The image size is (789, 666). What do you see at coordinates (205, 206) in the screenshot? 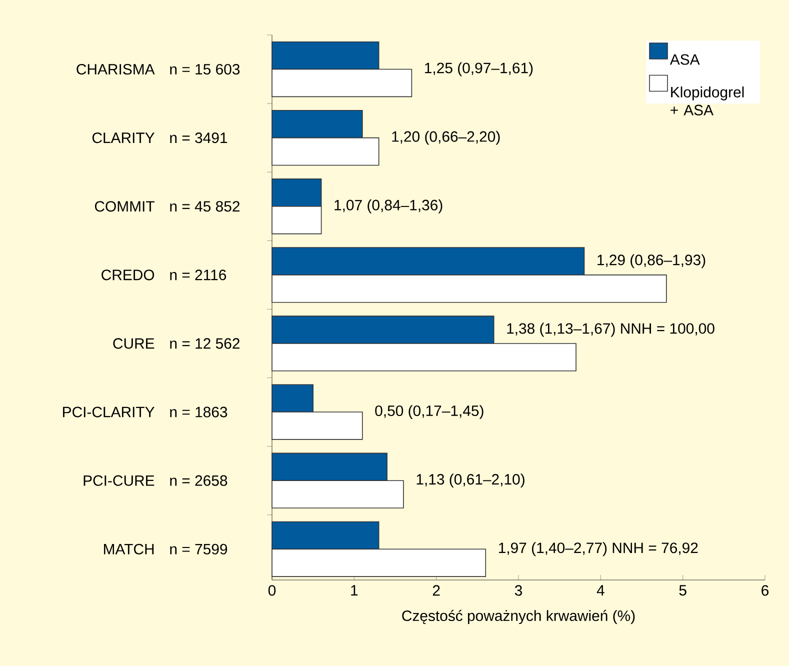
I see `text: n = 45 852` at bounding box center [205, 206].